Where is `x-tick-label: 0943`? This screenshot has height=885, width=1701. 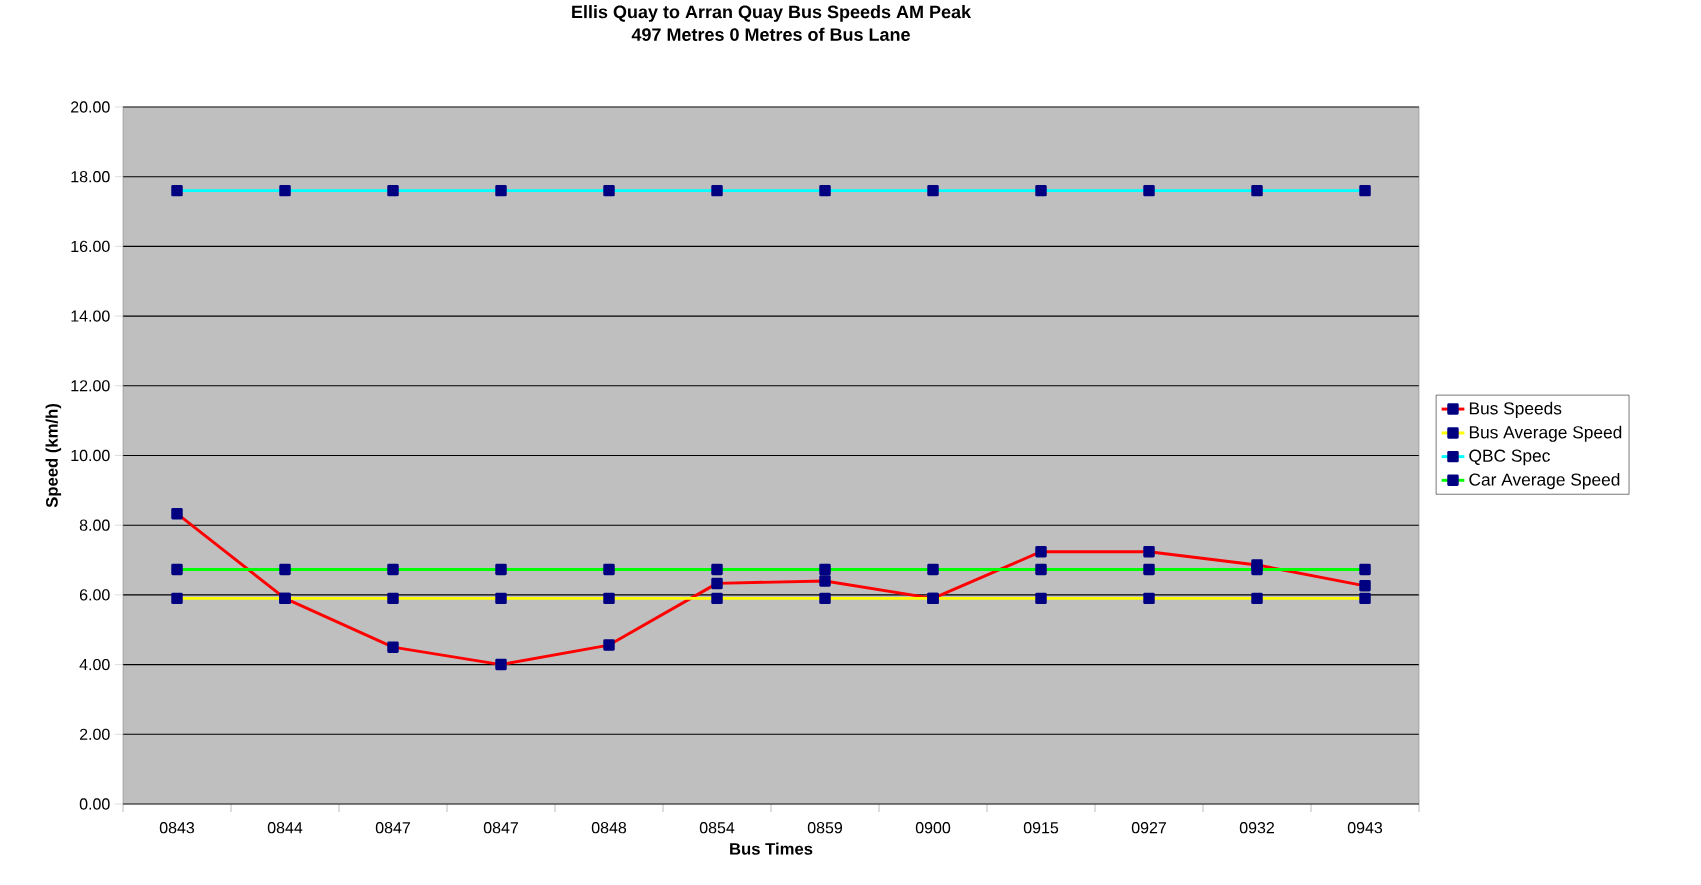
x-tick-label: 0943 is located at coordinates (1365, 828).